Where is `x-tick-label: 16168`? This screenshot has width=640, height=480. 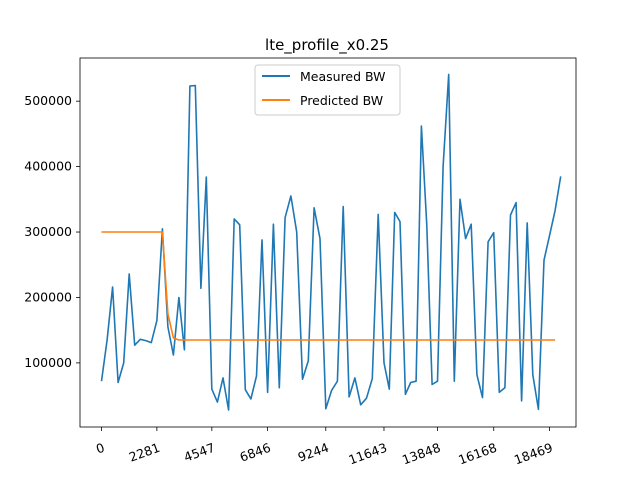 x-tick-label: 16168 is located at coordinates (477, 454).